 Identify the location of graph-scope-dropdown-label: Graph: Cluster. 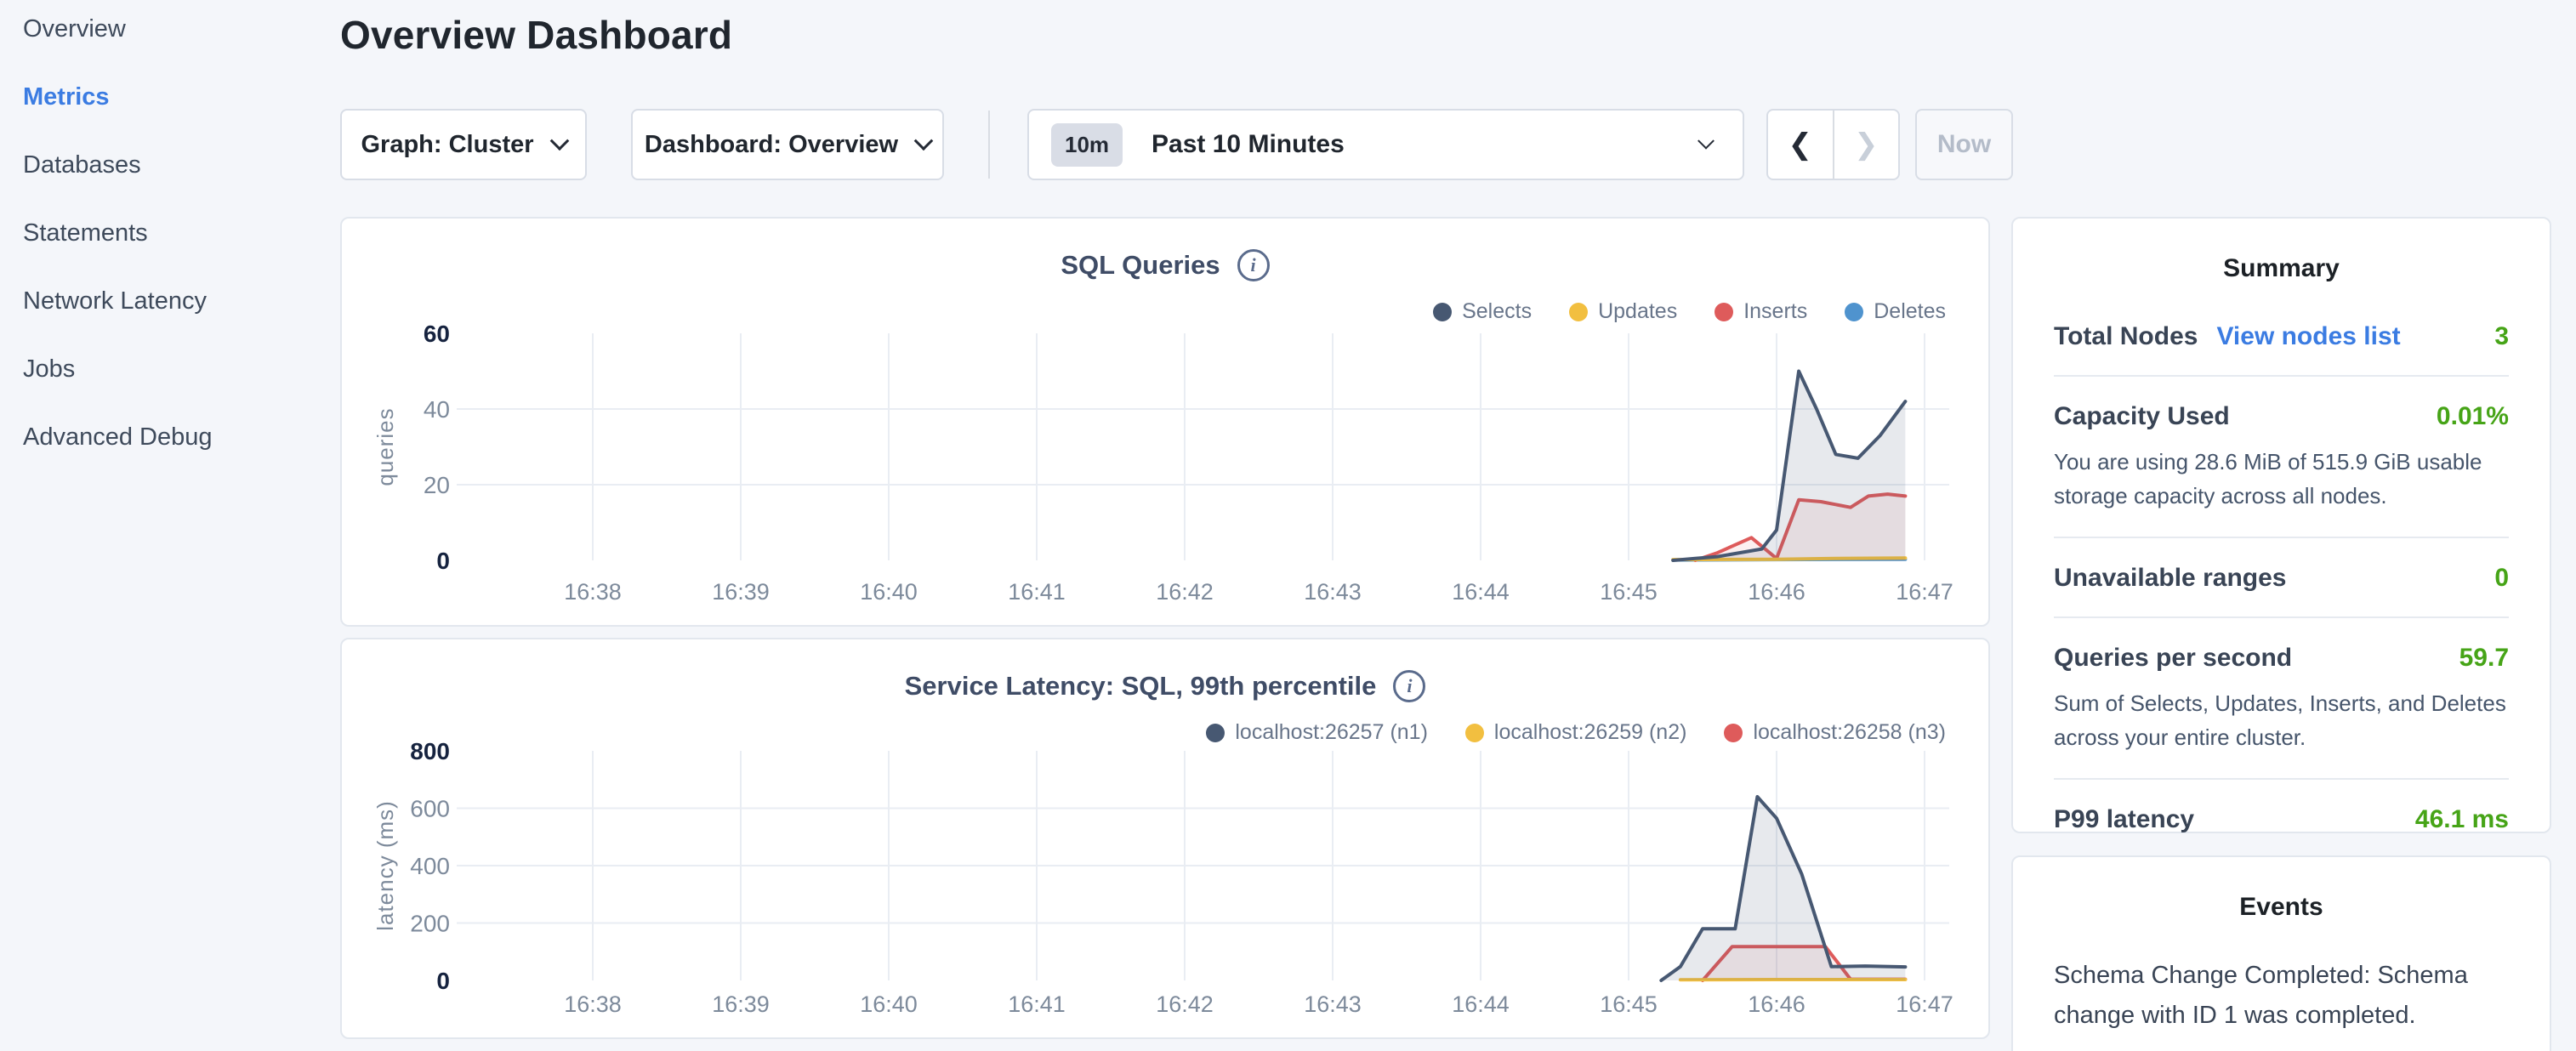
(447, 144).